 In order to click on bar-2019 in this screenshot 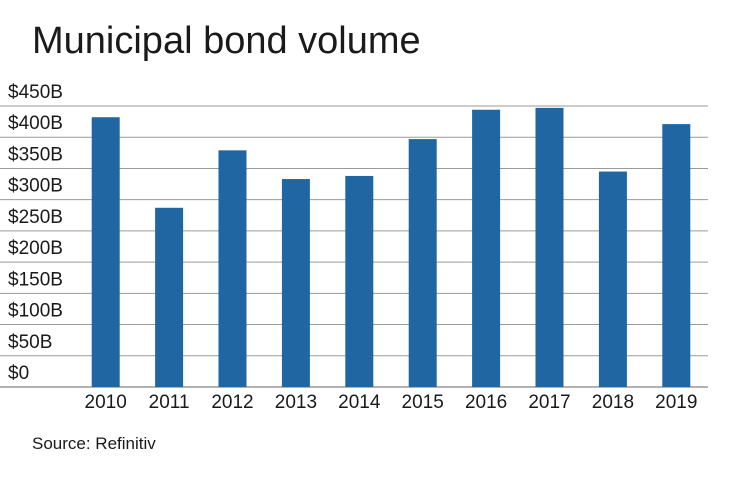, I will do `click(676, 255)`.